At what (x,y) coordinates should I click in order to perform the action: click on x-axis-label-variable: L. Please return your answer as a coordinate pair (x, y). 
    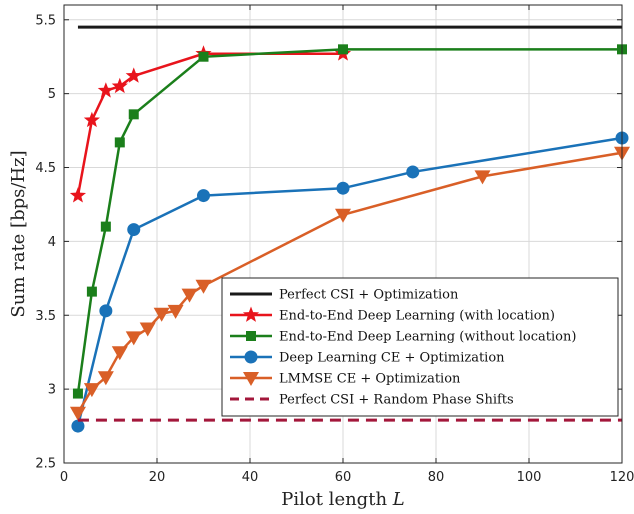
    Looking at the image, I should click on (398, 499).